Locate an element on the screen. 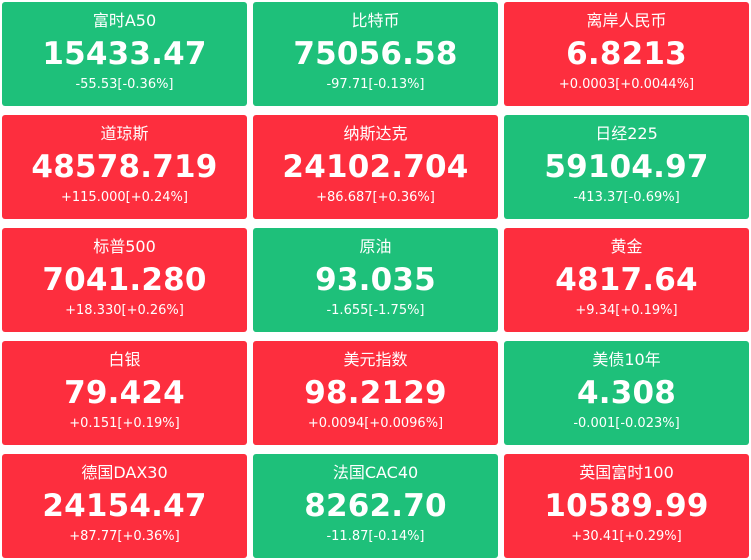  quote-tile-dax30: 德国DAX30 24154.47 +87.77[+0.36%] is located at coordinates (124, 506).